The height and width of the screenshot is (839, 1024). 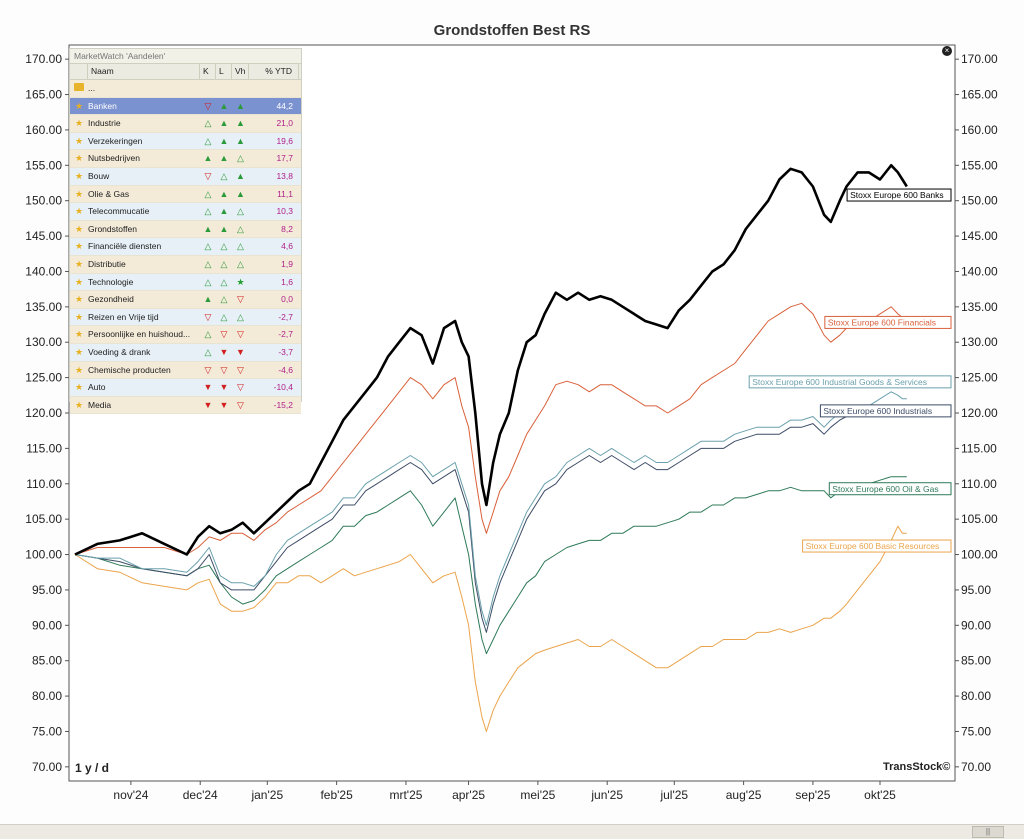 I want to click on y-tick-label-left: 95.00, so click(x=47, y=590).